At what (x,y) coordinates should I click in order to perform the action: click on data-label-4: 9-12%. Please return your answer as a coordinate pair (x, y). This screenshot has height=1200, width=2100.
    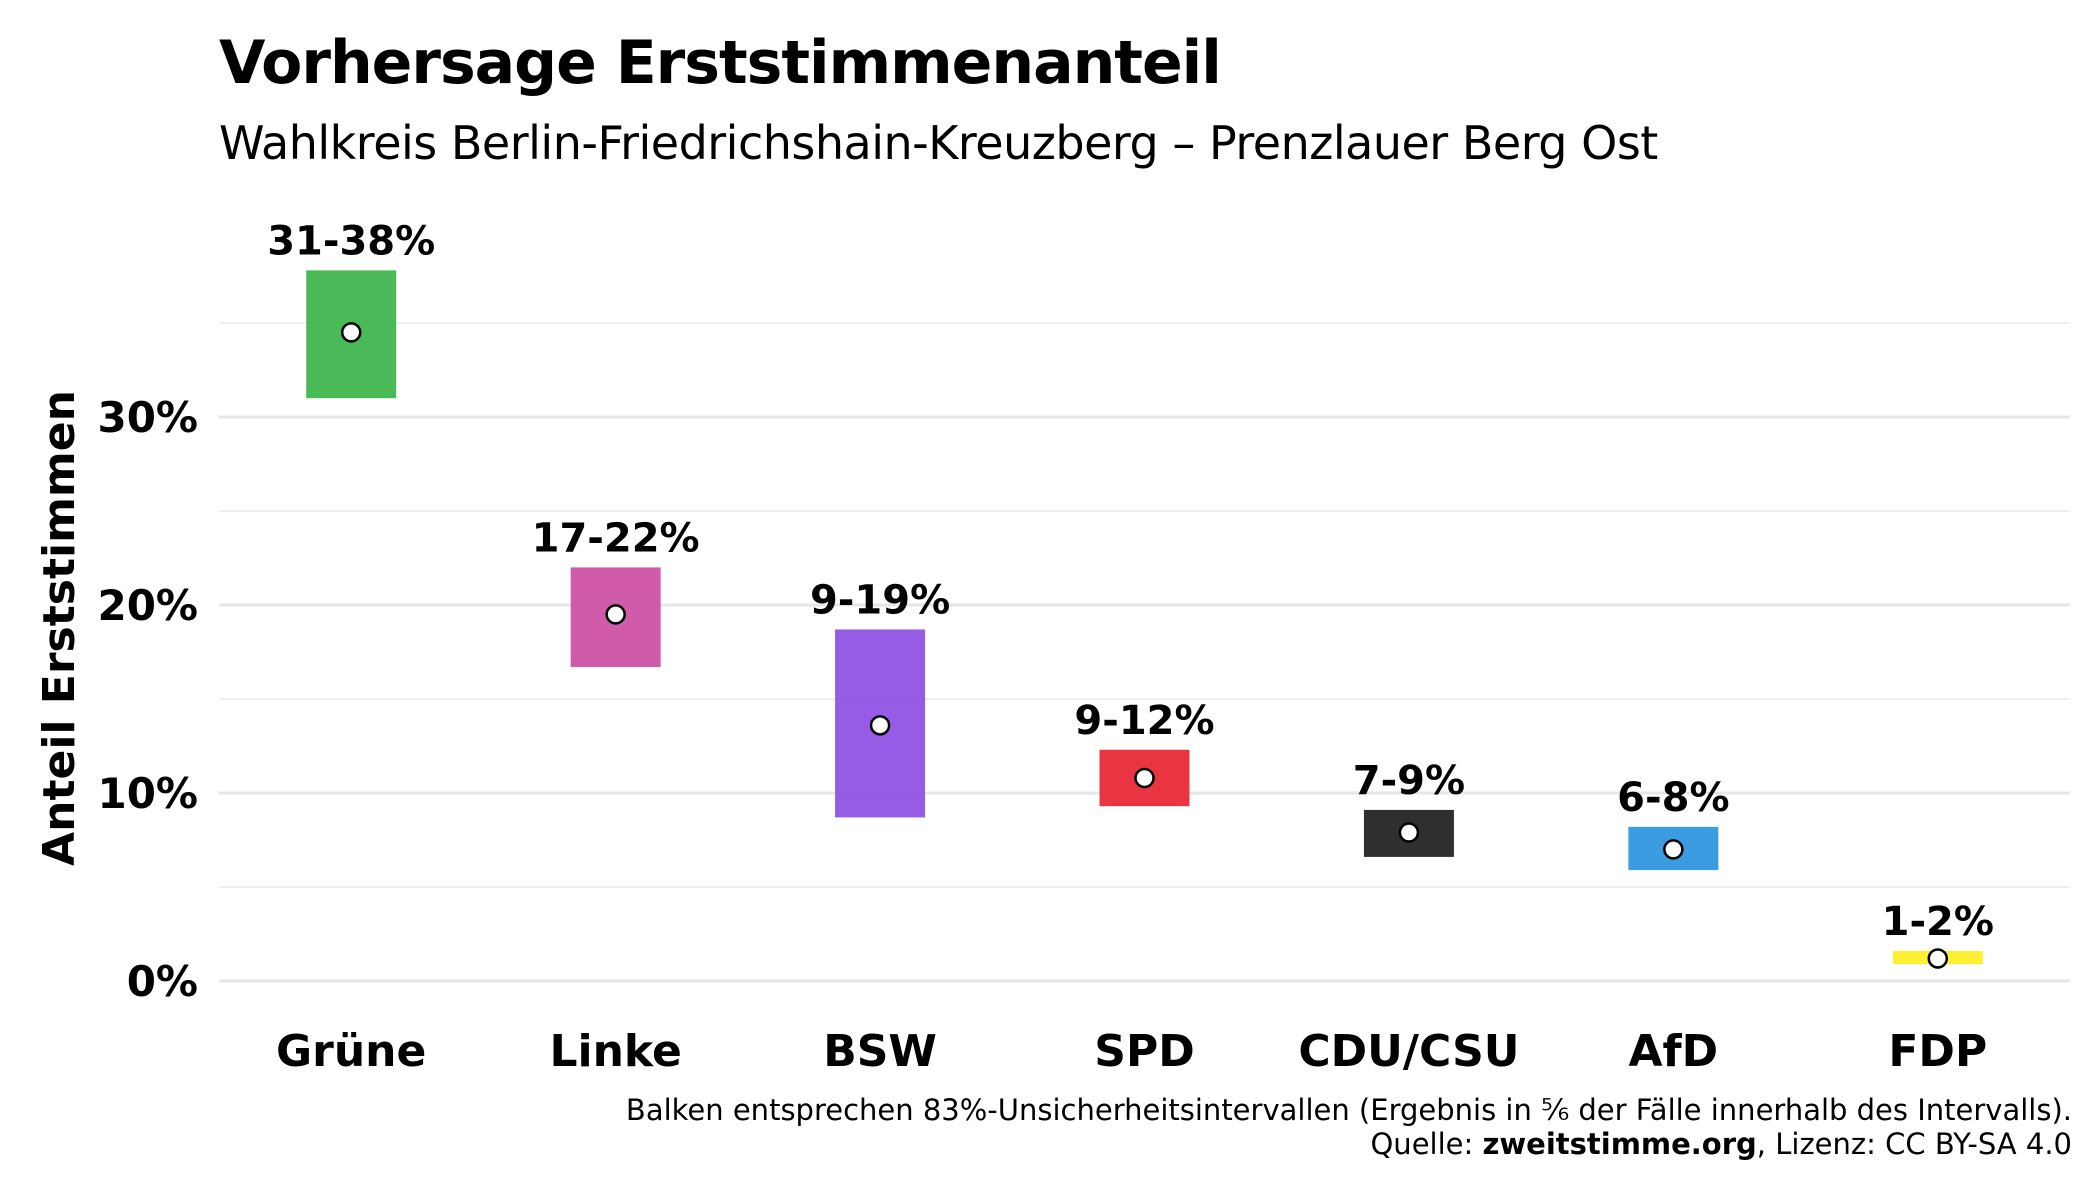
    Looking at the image, I should click on (1144, 721).